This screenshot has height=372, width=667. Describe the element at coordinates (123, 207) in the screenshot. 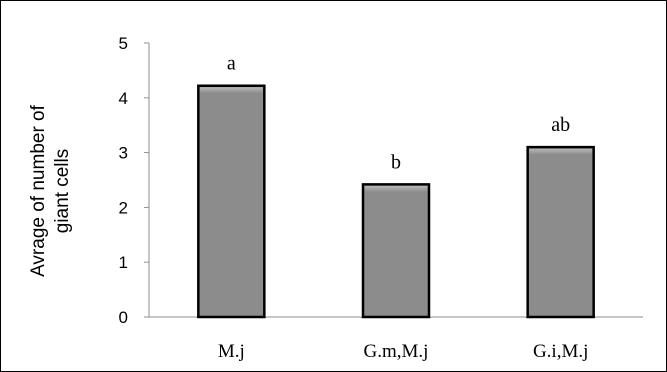

I see `y-tick-label: 2` at that location.